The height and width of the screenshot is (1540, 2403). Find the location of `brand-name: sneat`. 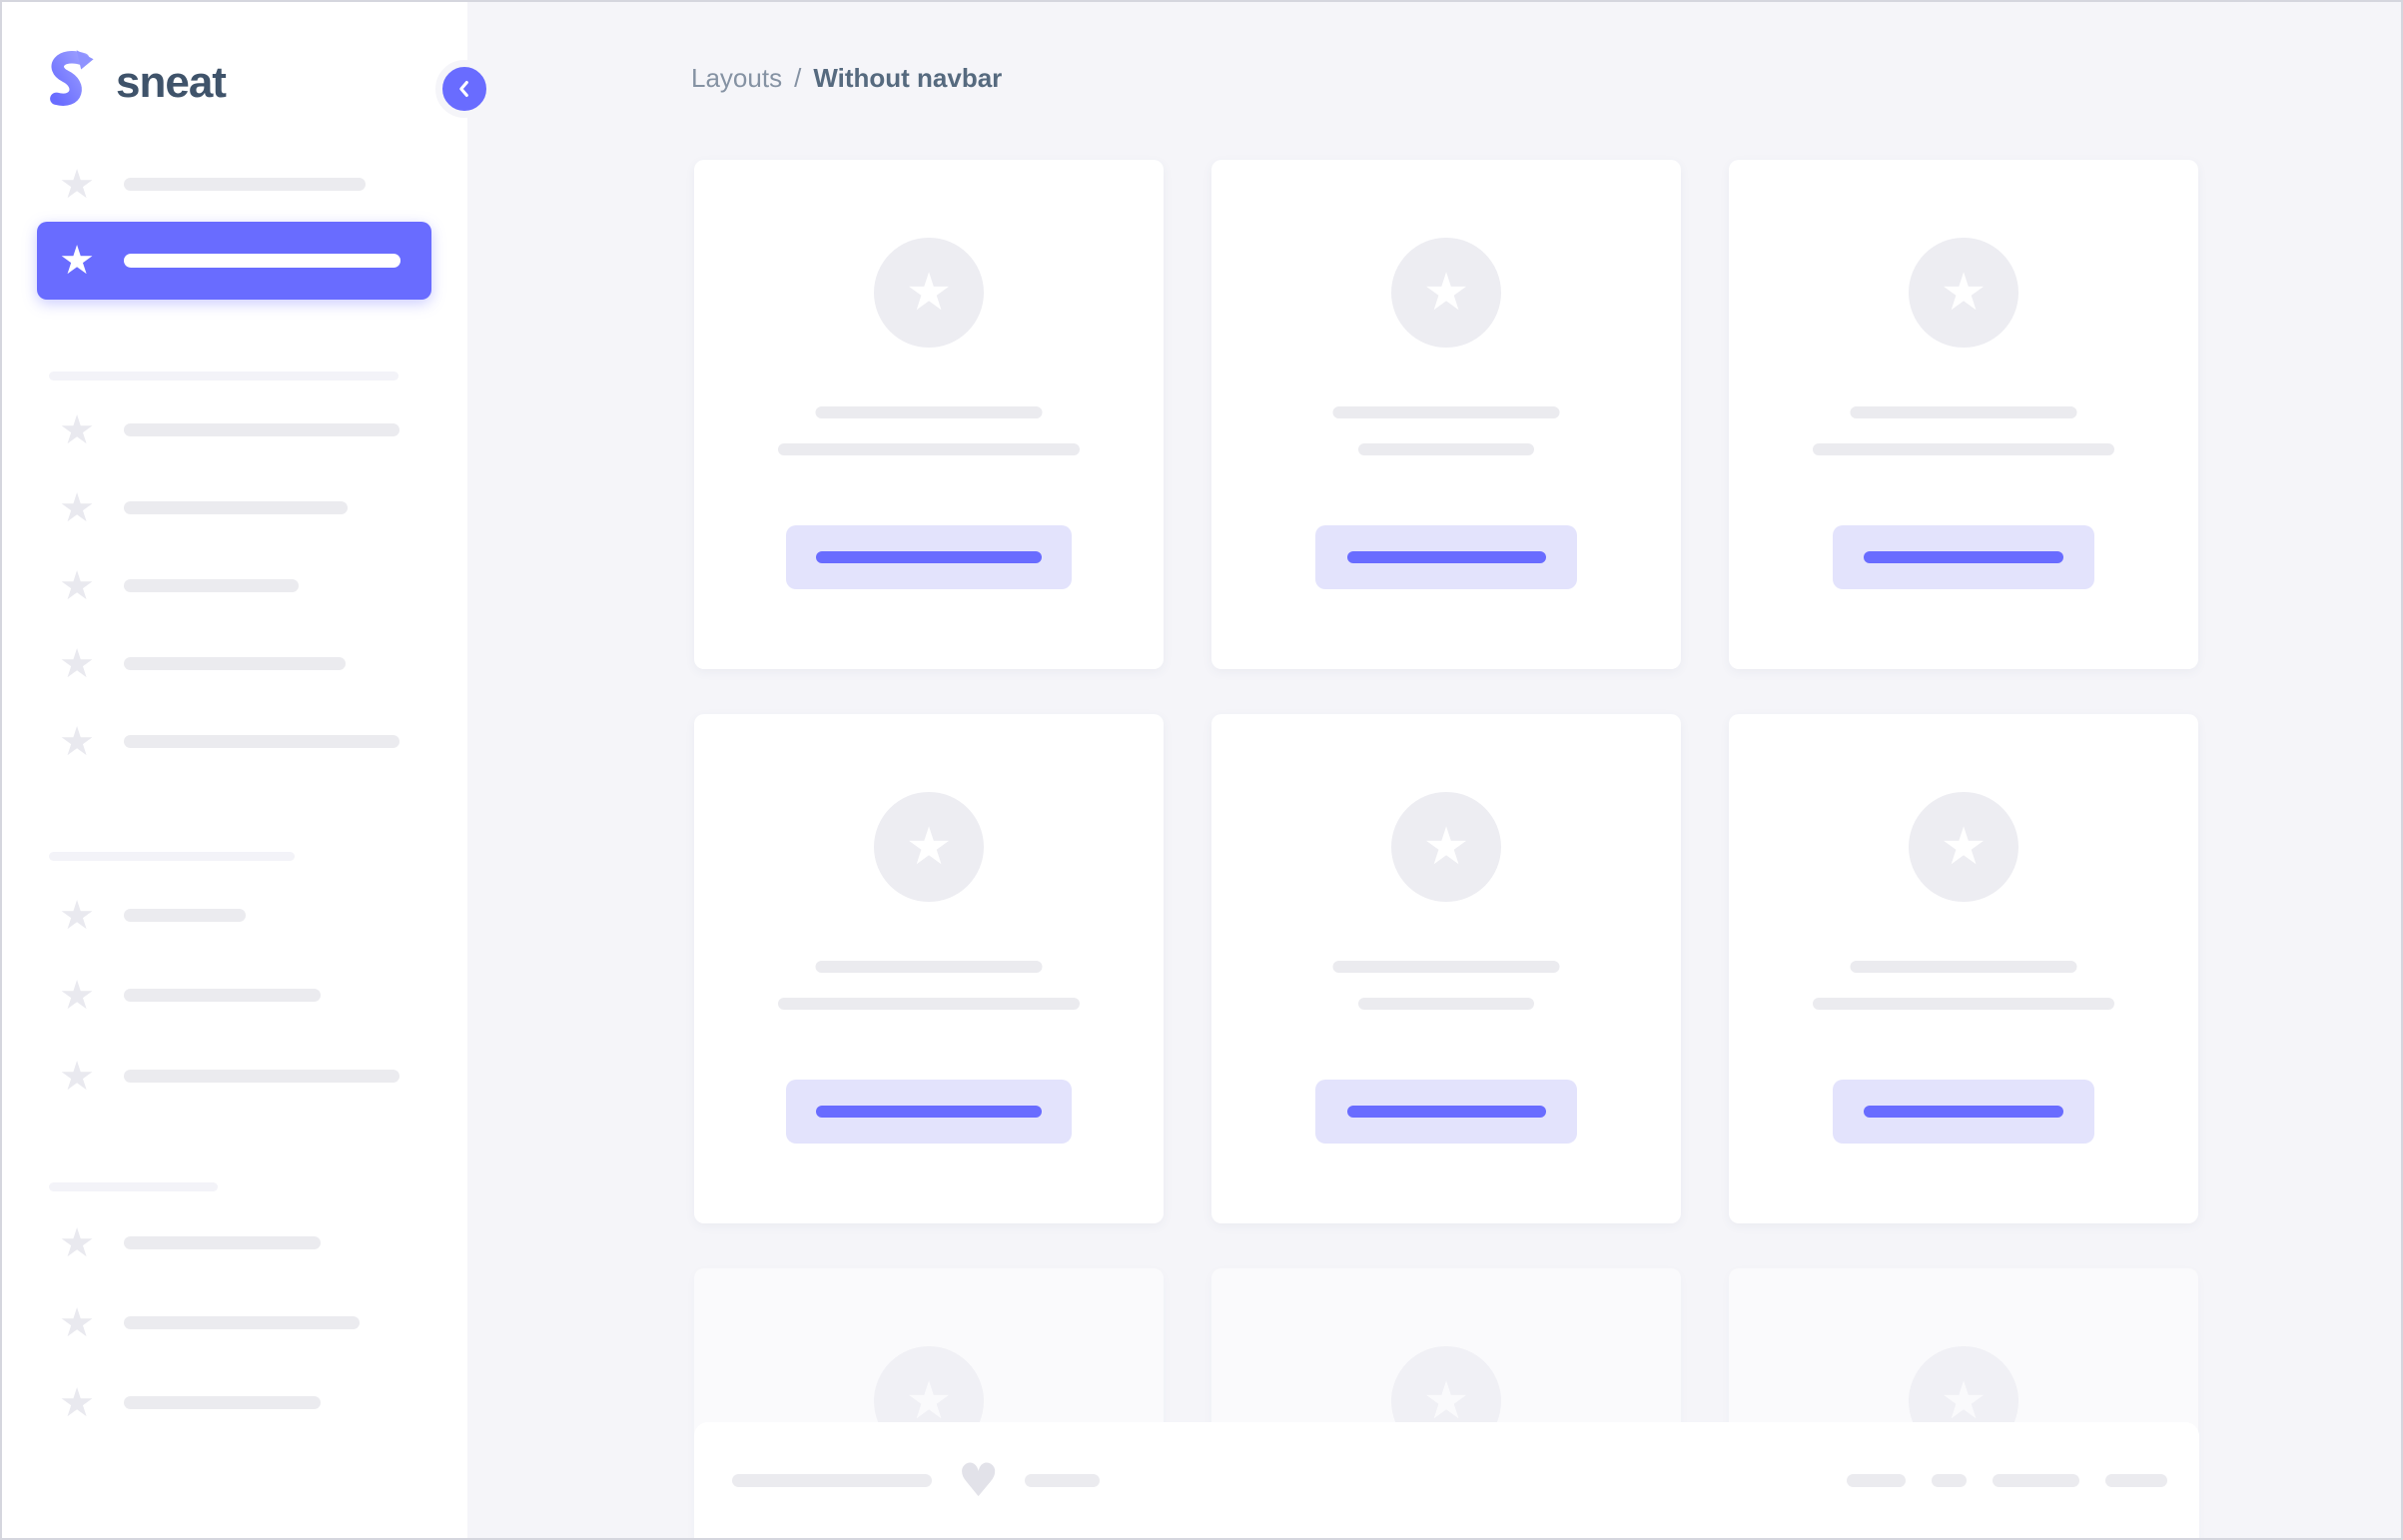

brand-name: sneat is located at coordinates (171, 82).